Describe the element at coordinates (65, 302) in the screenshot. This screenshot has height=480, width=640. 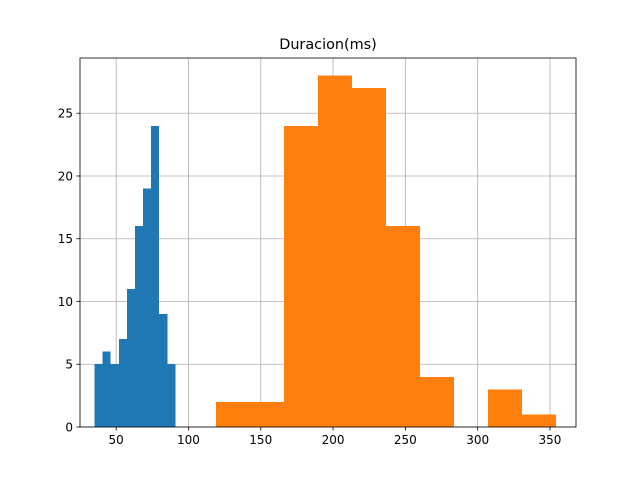
I see `y-tick-label: 10` at that location.